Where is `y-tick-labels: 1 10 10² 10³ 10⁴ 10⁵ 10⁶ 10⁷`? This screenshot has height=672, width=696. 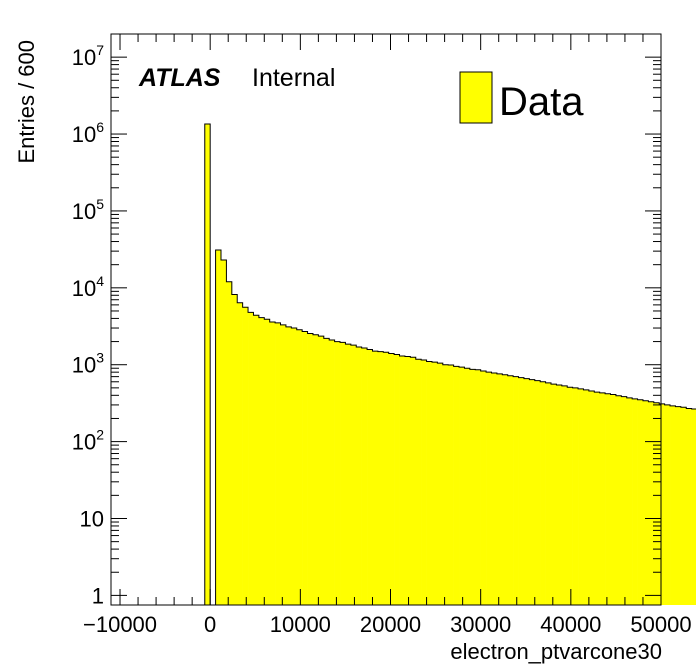
y-tick-labels: 1 10 10² 10³ 10⁴ 10⁵ 10⁶ 10⁷ is located at coordinates (88, 325).